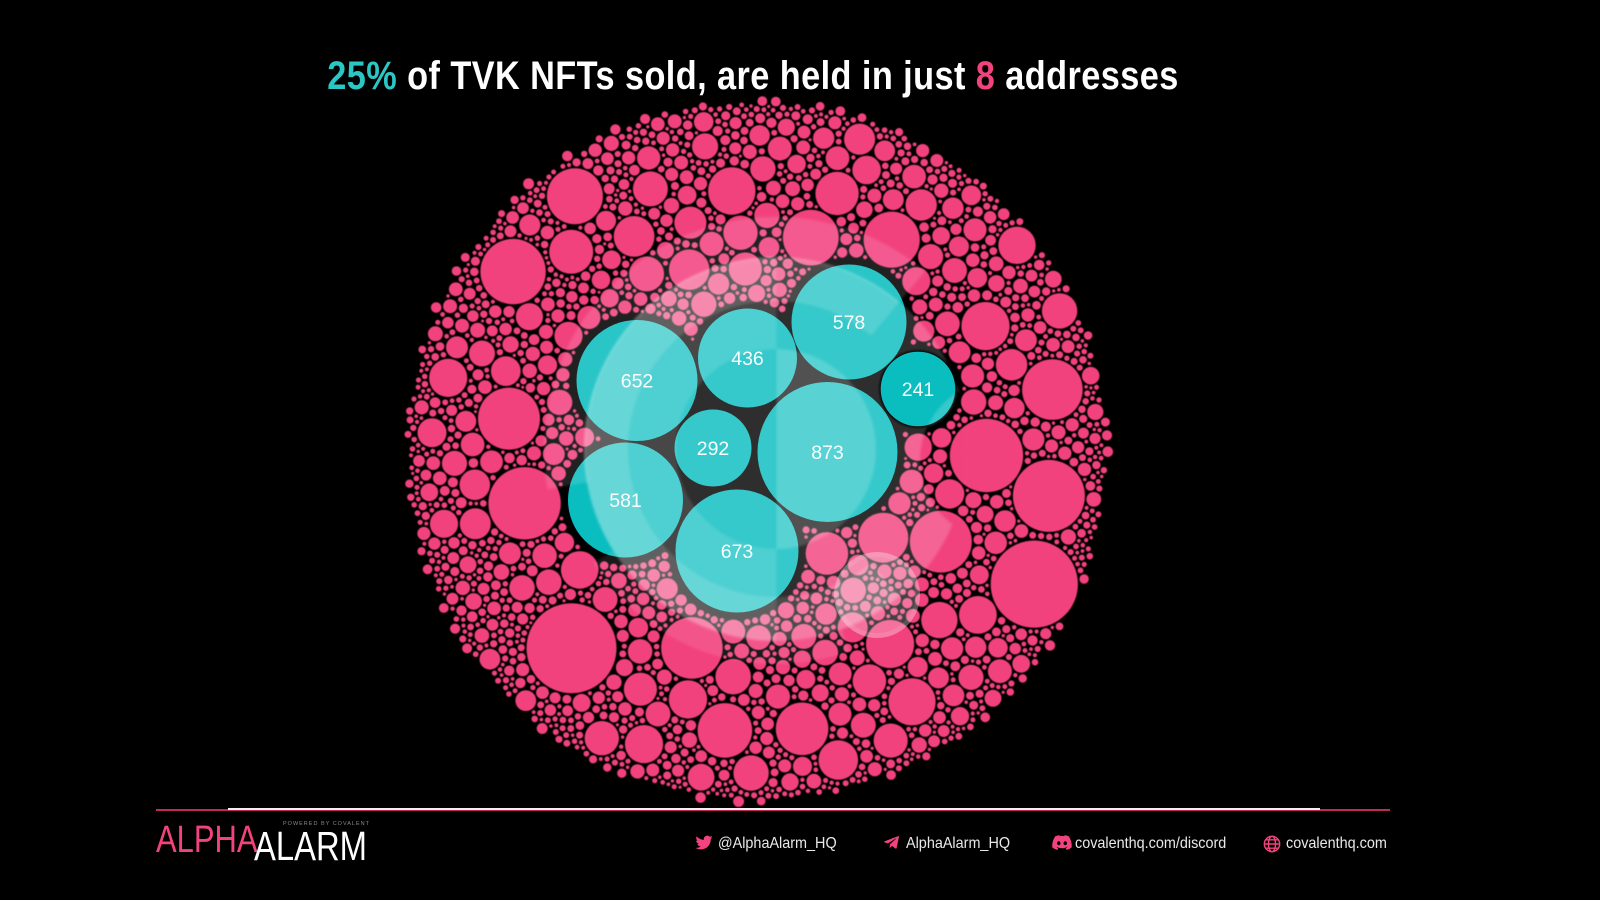 This screenshot has height=900, width=1600. What do you see at coordinates (625, 501) in the screenshot?
I see `svg-text: 581` at bounding box center [625, 501].